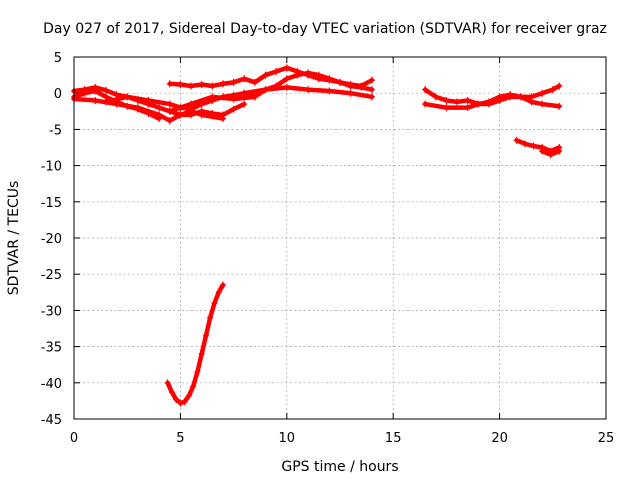  What do you see at coordinates (58, 58) in the screenshot?
I see `y-tick-label: 5` at bounding box center [58, 58].